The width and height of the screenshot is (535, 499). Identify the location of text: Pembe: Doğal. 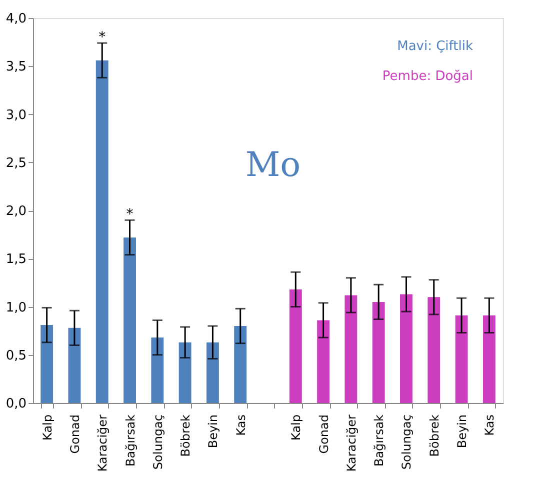
(427, 76).